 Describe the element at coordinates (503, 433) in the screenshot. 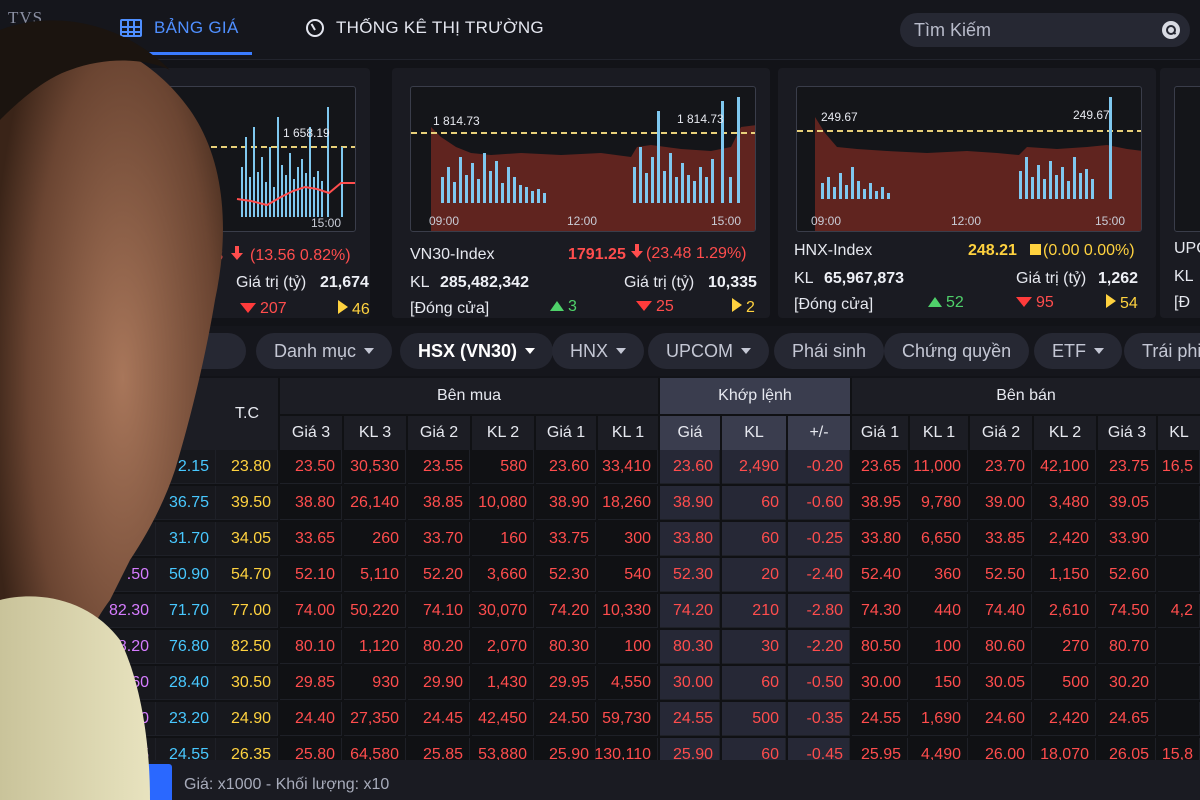

I see `header-buy-col: KL 2` at that location.